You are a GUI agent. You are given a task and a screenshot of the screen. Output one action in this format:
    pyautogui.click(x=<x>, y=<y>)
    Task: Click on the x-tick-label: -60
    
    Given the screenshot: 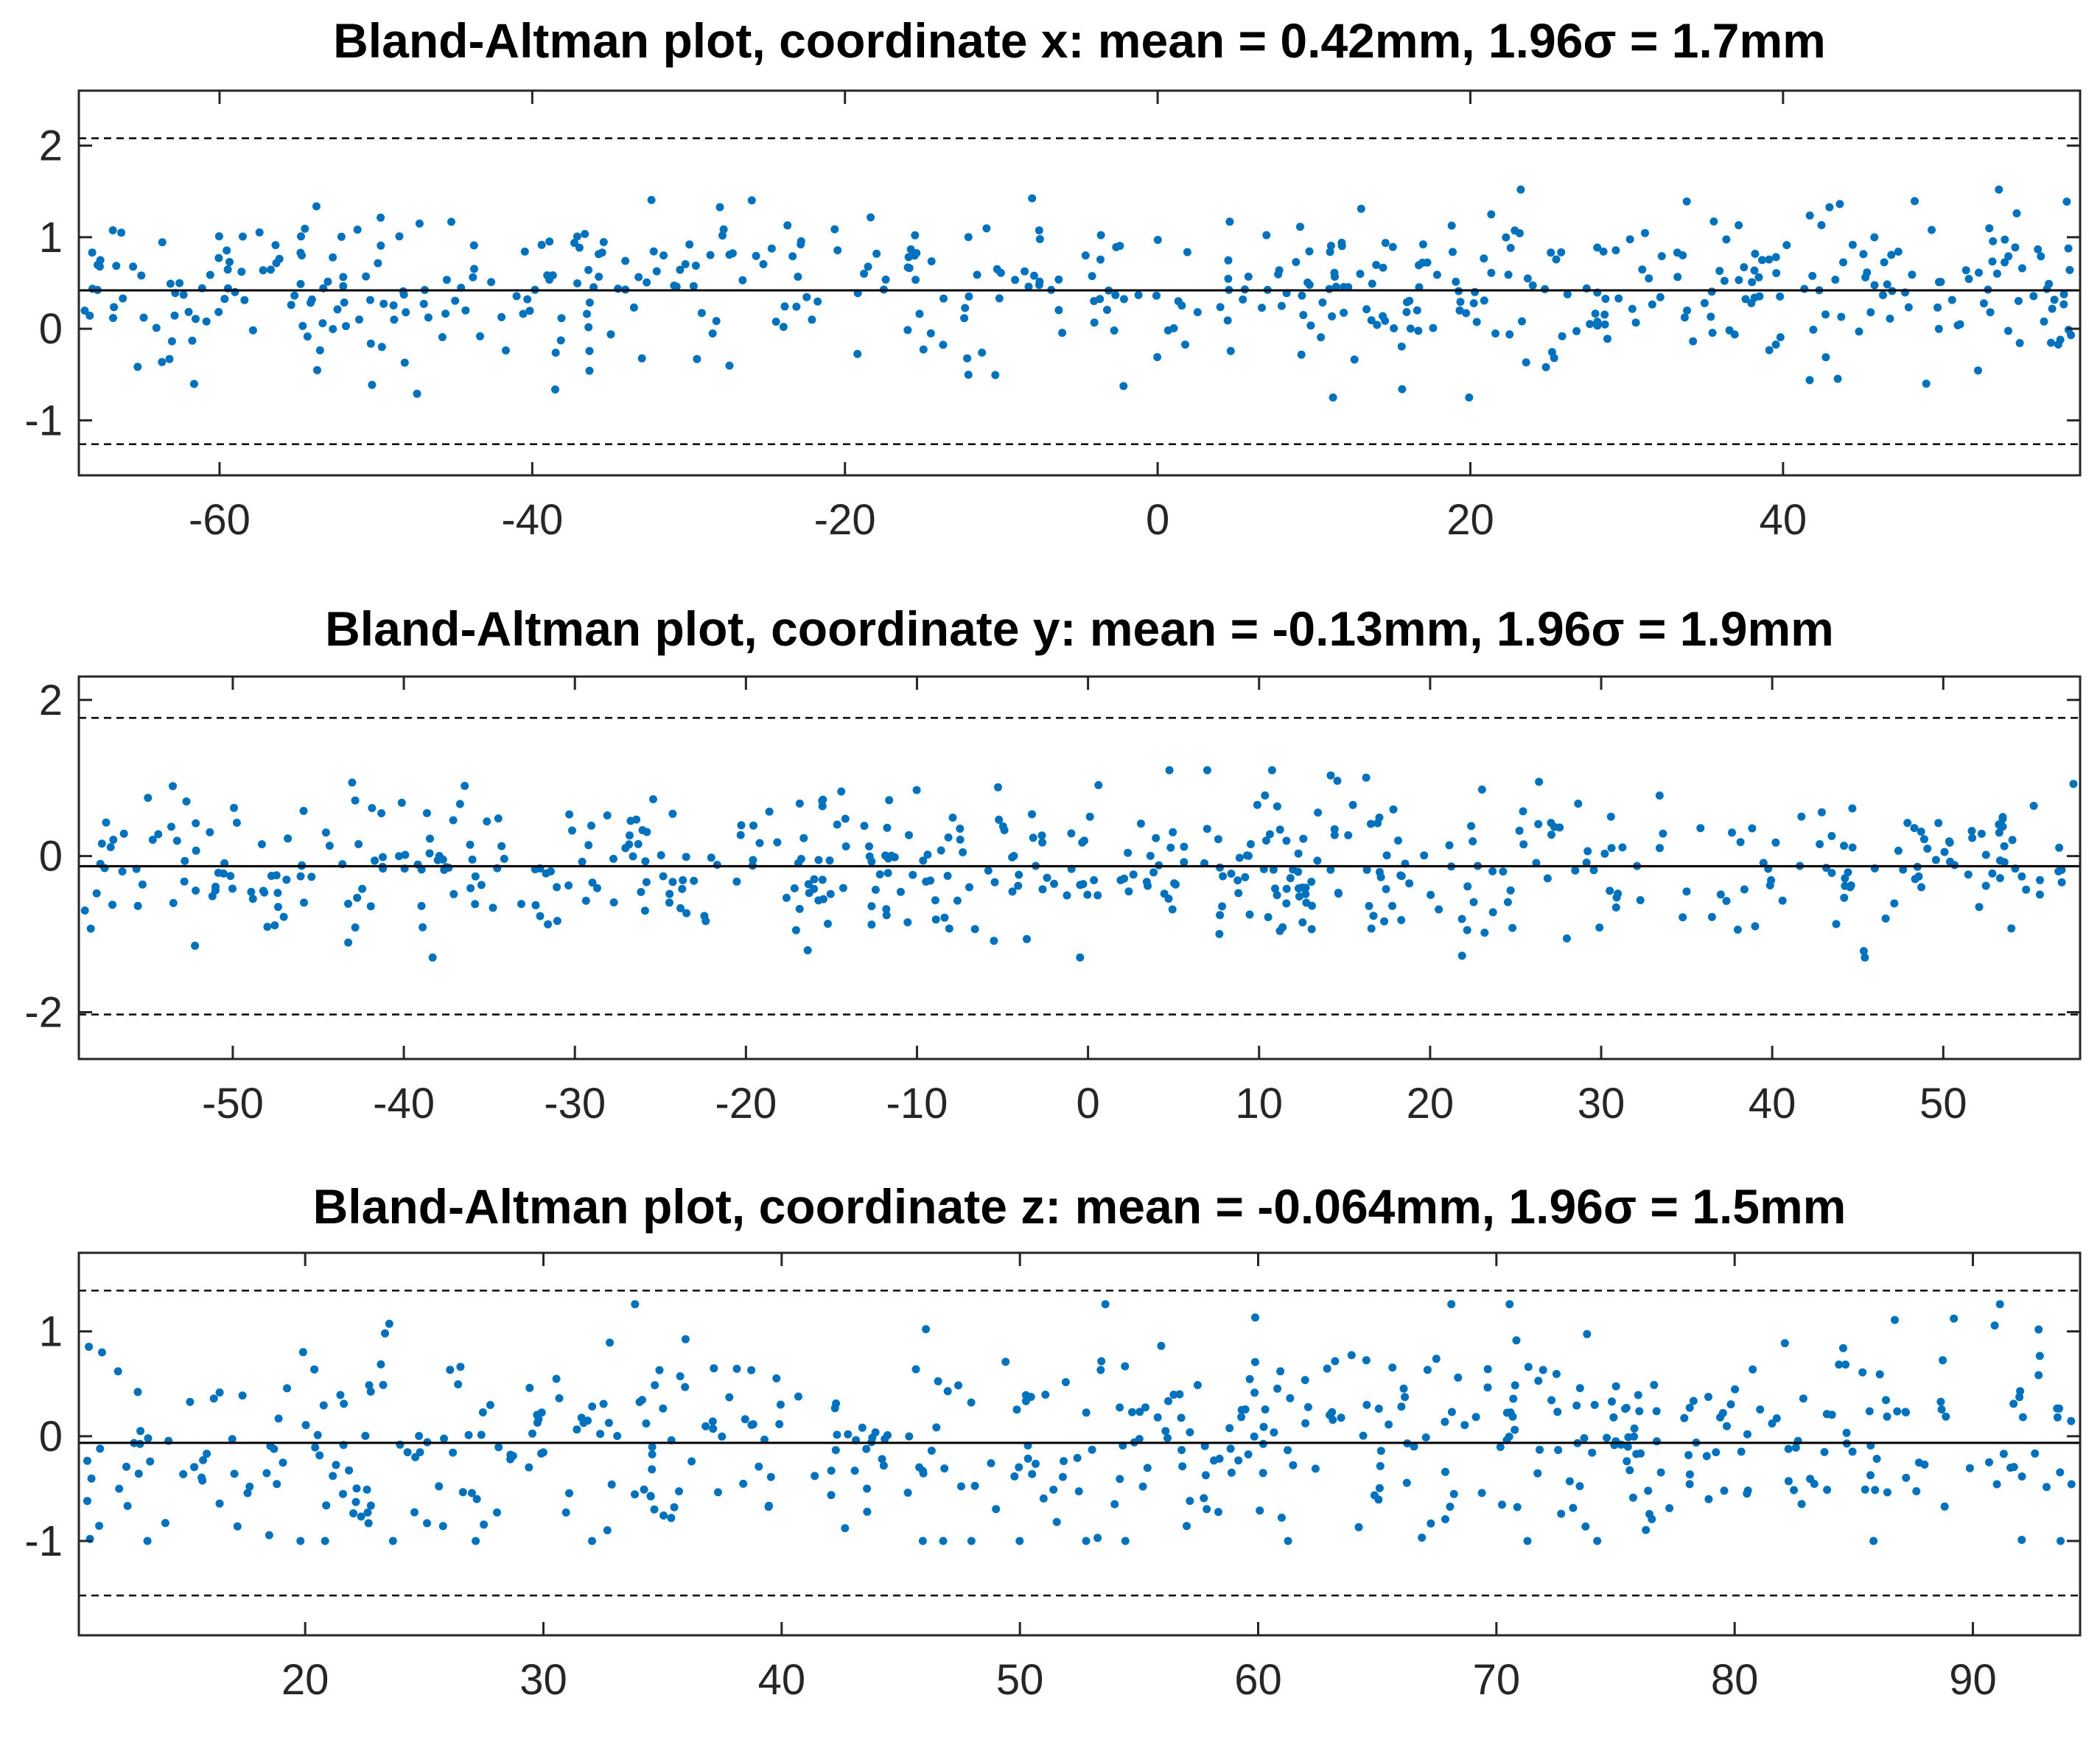 What is the action you would take?
    pyautogui.click(x=220, y=520)
    